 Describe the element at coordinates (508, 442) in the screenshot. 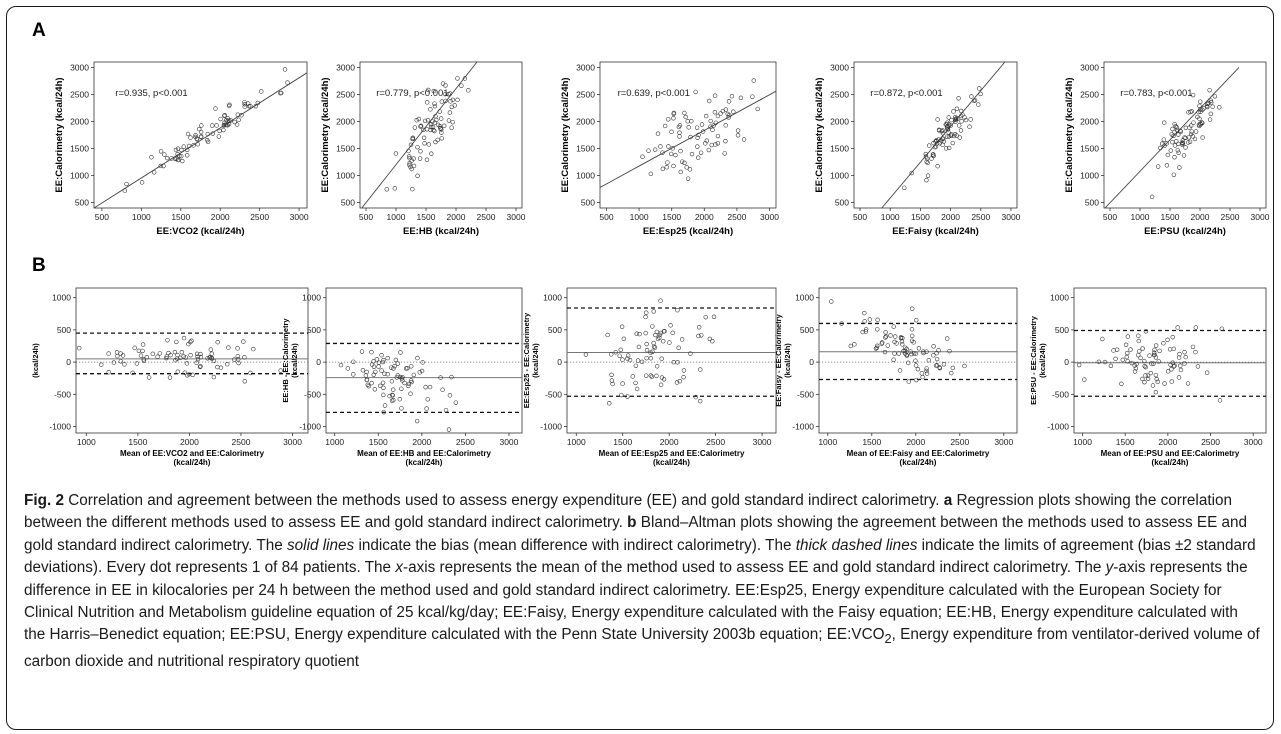

I see `x-tick-label: 3000` at that location.